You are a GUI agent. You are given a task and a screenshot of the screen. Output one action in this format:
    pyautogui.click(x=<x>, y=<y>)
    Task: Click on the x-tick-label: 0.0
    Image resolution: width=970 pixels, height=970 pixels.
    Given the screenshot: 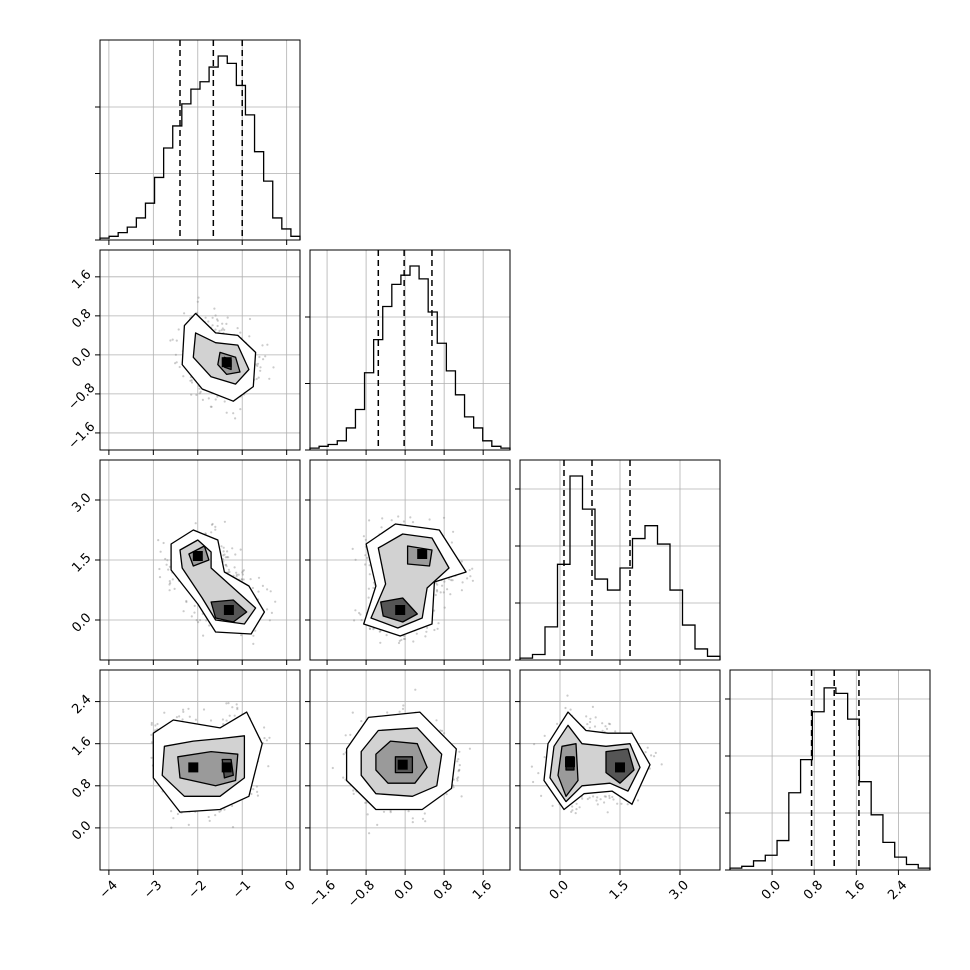 What is the action you would take?
    pyautogui.click(x=404, y=890)
    